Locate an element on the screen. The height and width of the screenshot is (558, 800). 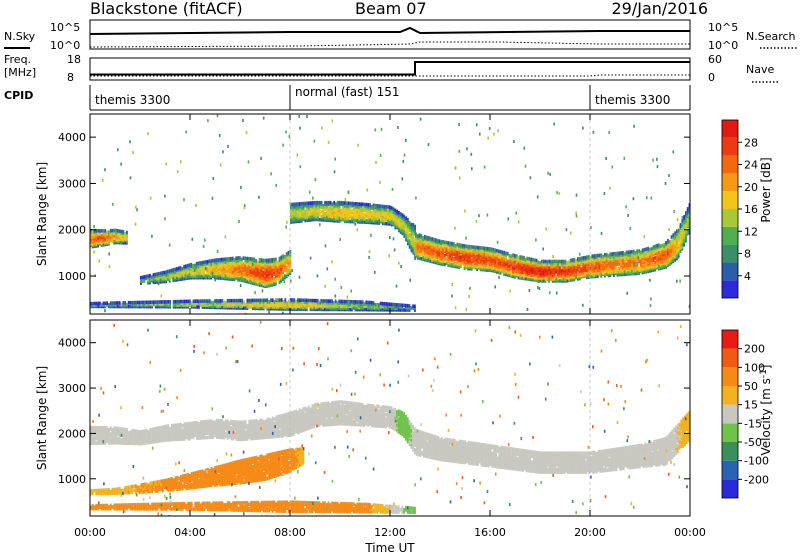
freq-trace is located at coordinates (390, 68).